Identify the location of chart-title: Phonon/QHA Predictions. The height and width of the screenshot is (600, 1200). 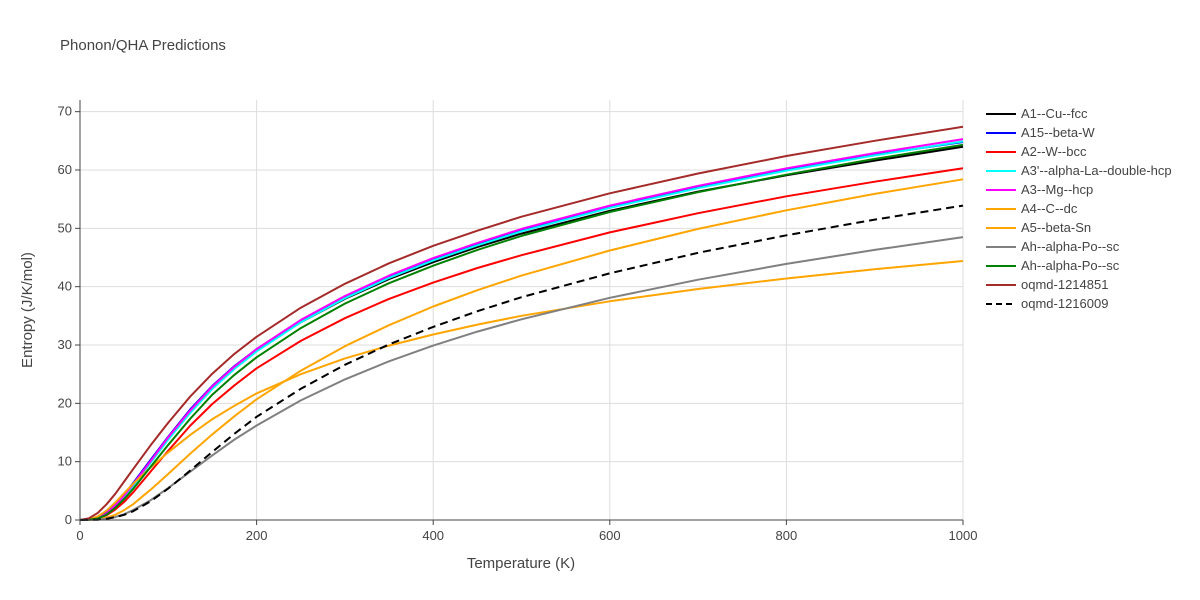
(143, 45).